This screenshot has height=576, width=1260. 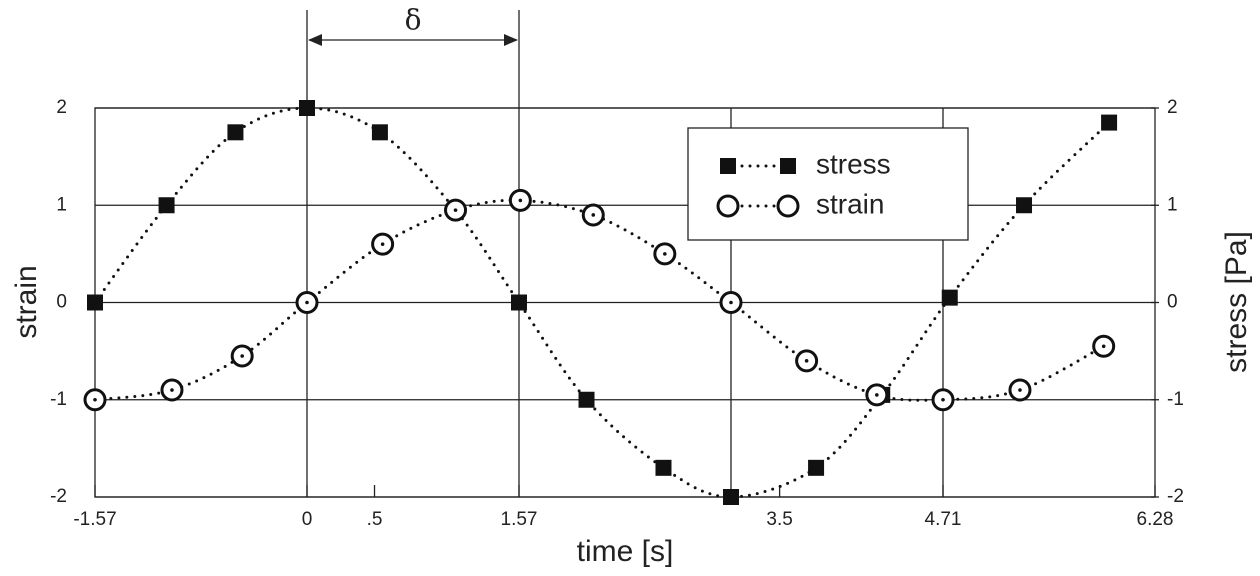 What do you see at coordinates (26, 301) in the screenshot?
I see `y-axis-label: strain` at bounding box center [26, 301].